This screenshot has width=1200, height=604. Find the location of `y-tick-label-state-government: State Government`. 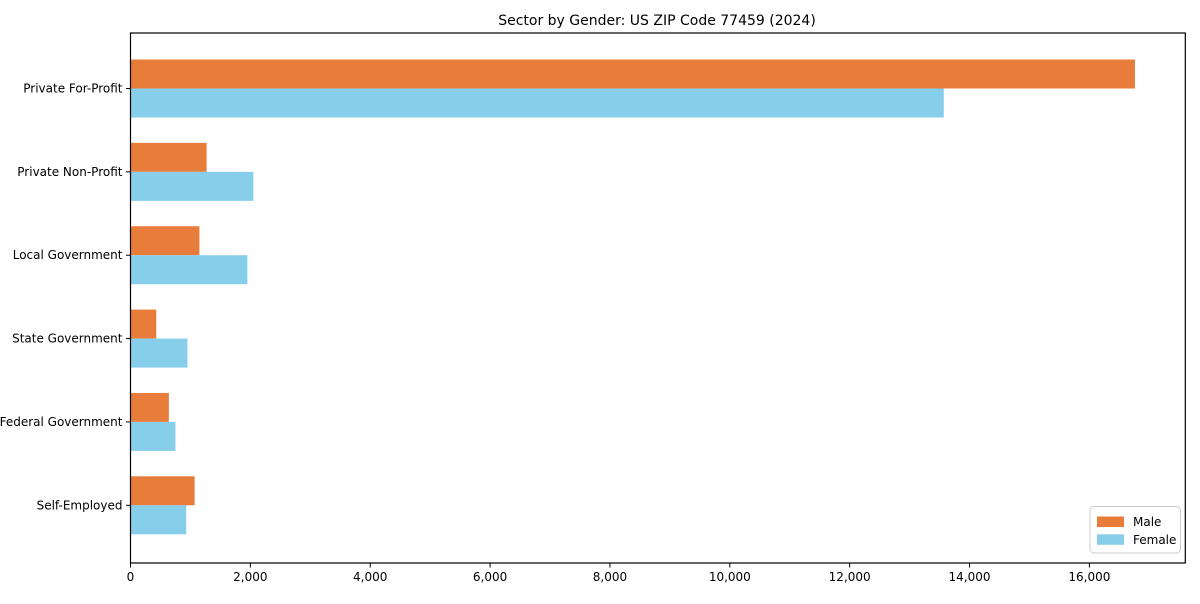

y-tick-label-state-government: State Government is located at coordinates (67, 339).